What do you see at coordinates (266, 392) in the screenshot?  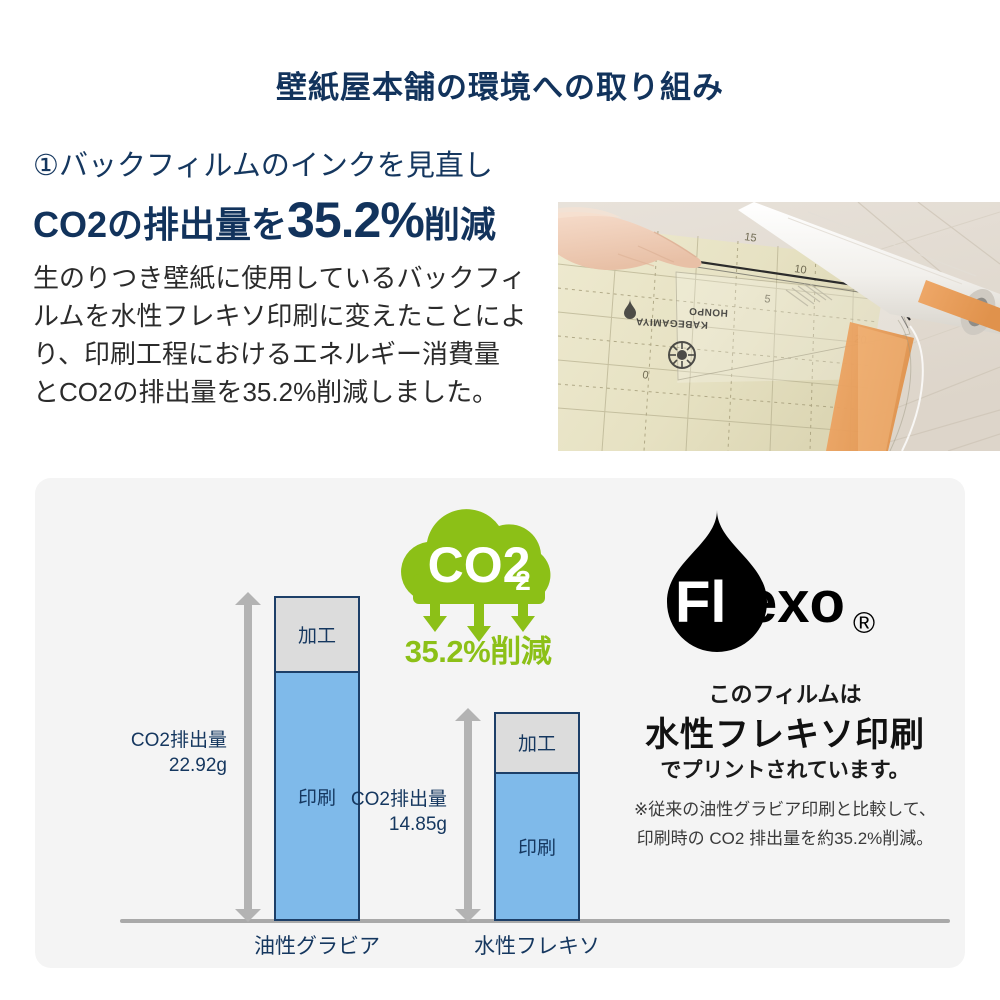 I see `intro-body-line: とCO2の排出量を35.2%削減しました。` at bounding box center [266, 392].